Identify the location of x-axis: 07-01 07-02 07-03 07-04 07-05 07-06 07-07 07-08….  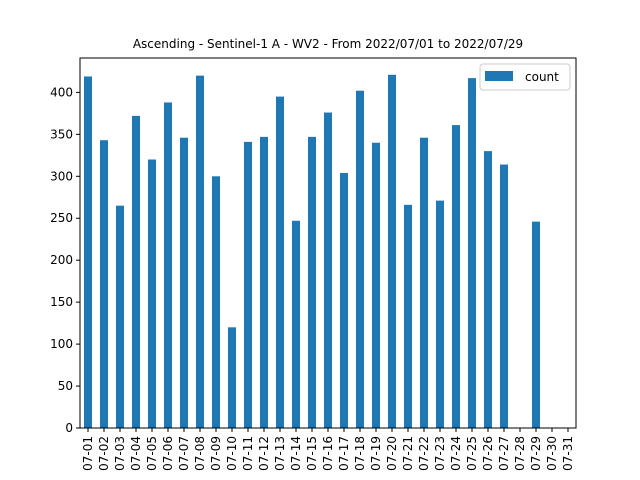
(328, 449).